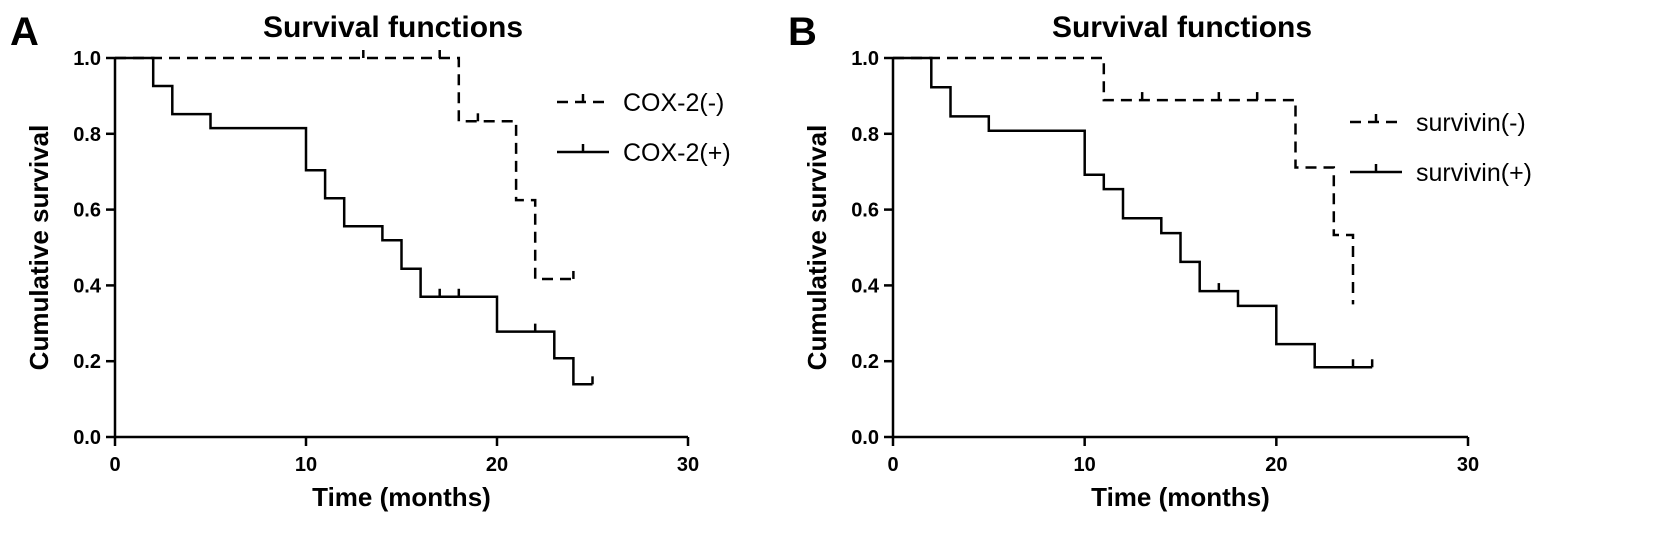 The width and height of the screenshot is (1654, 559). What do you see at coordinates (1471, 123) in the screenshot?
I see `legend-label: survivin(-)` at bounding box center [1471, 123].